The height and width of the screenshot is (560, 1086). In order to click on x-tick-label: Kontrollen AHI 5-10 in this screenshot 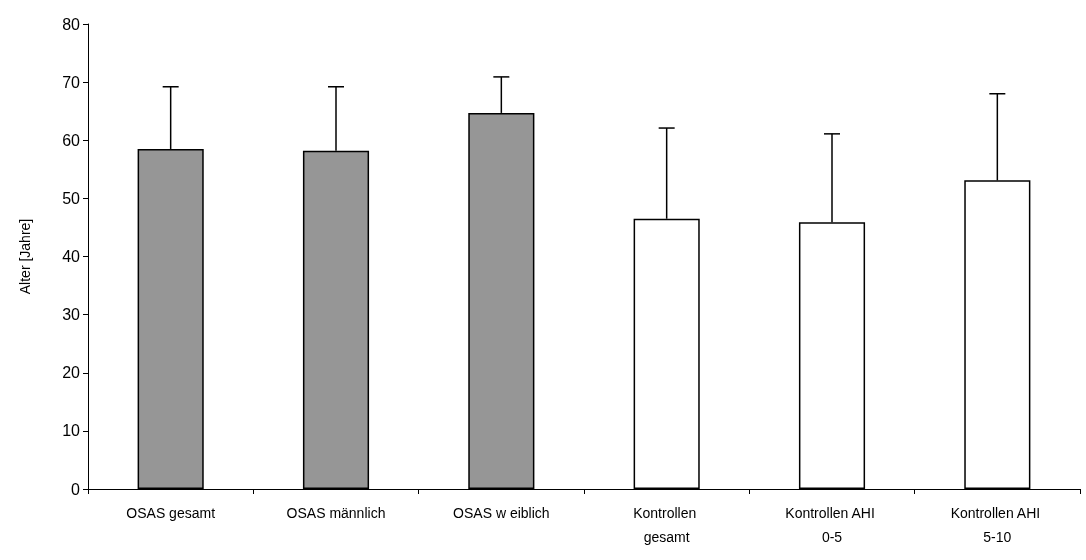, I will do `click(997, 525)`.